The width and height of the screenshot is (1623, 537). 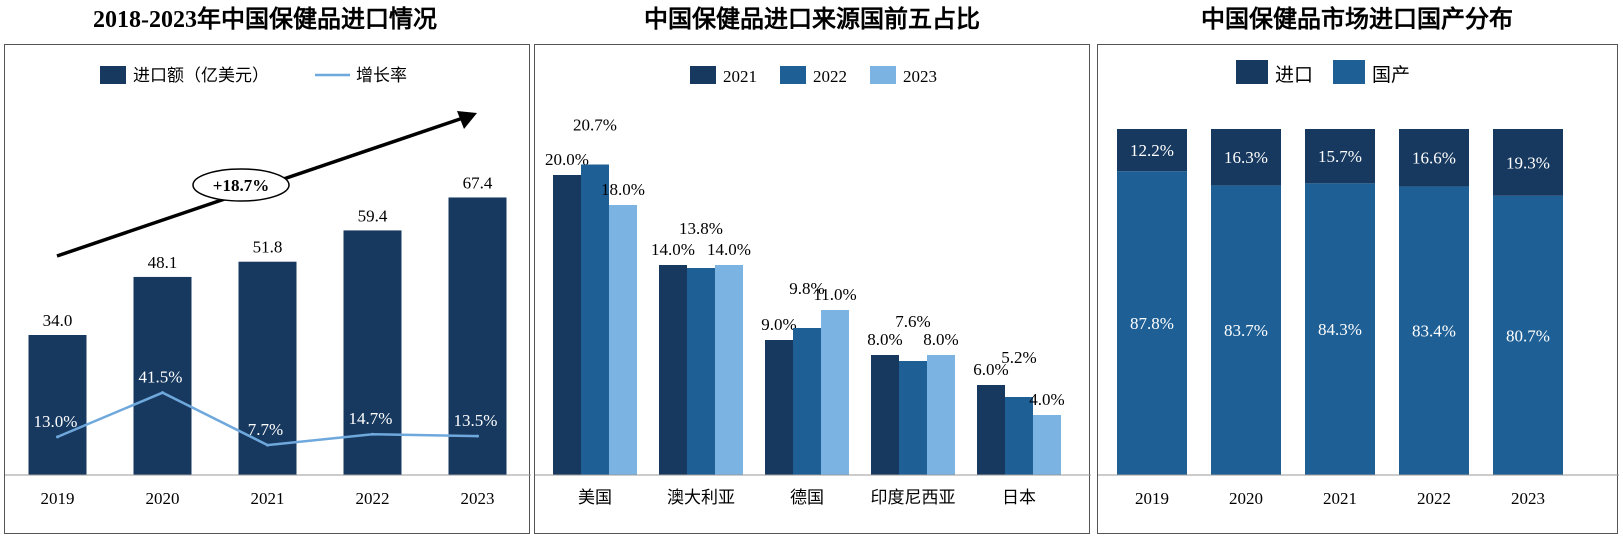 What do you see at coordinates (623, 189) in the screenshot?
I see `bar-value-label: 18.0%` at bounding box center [623, 189].